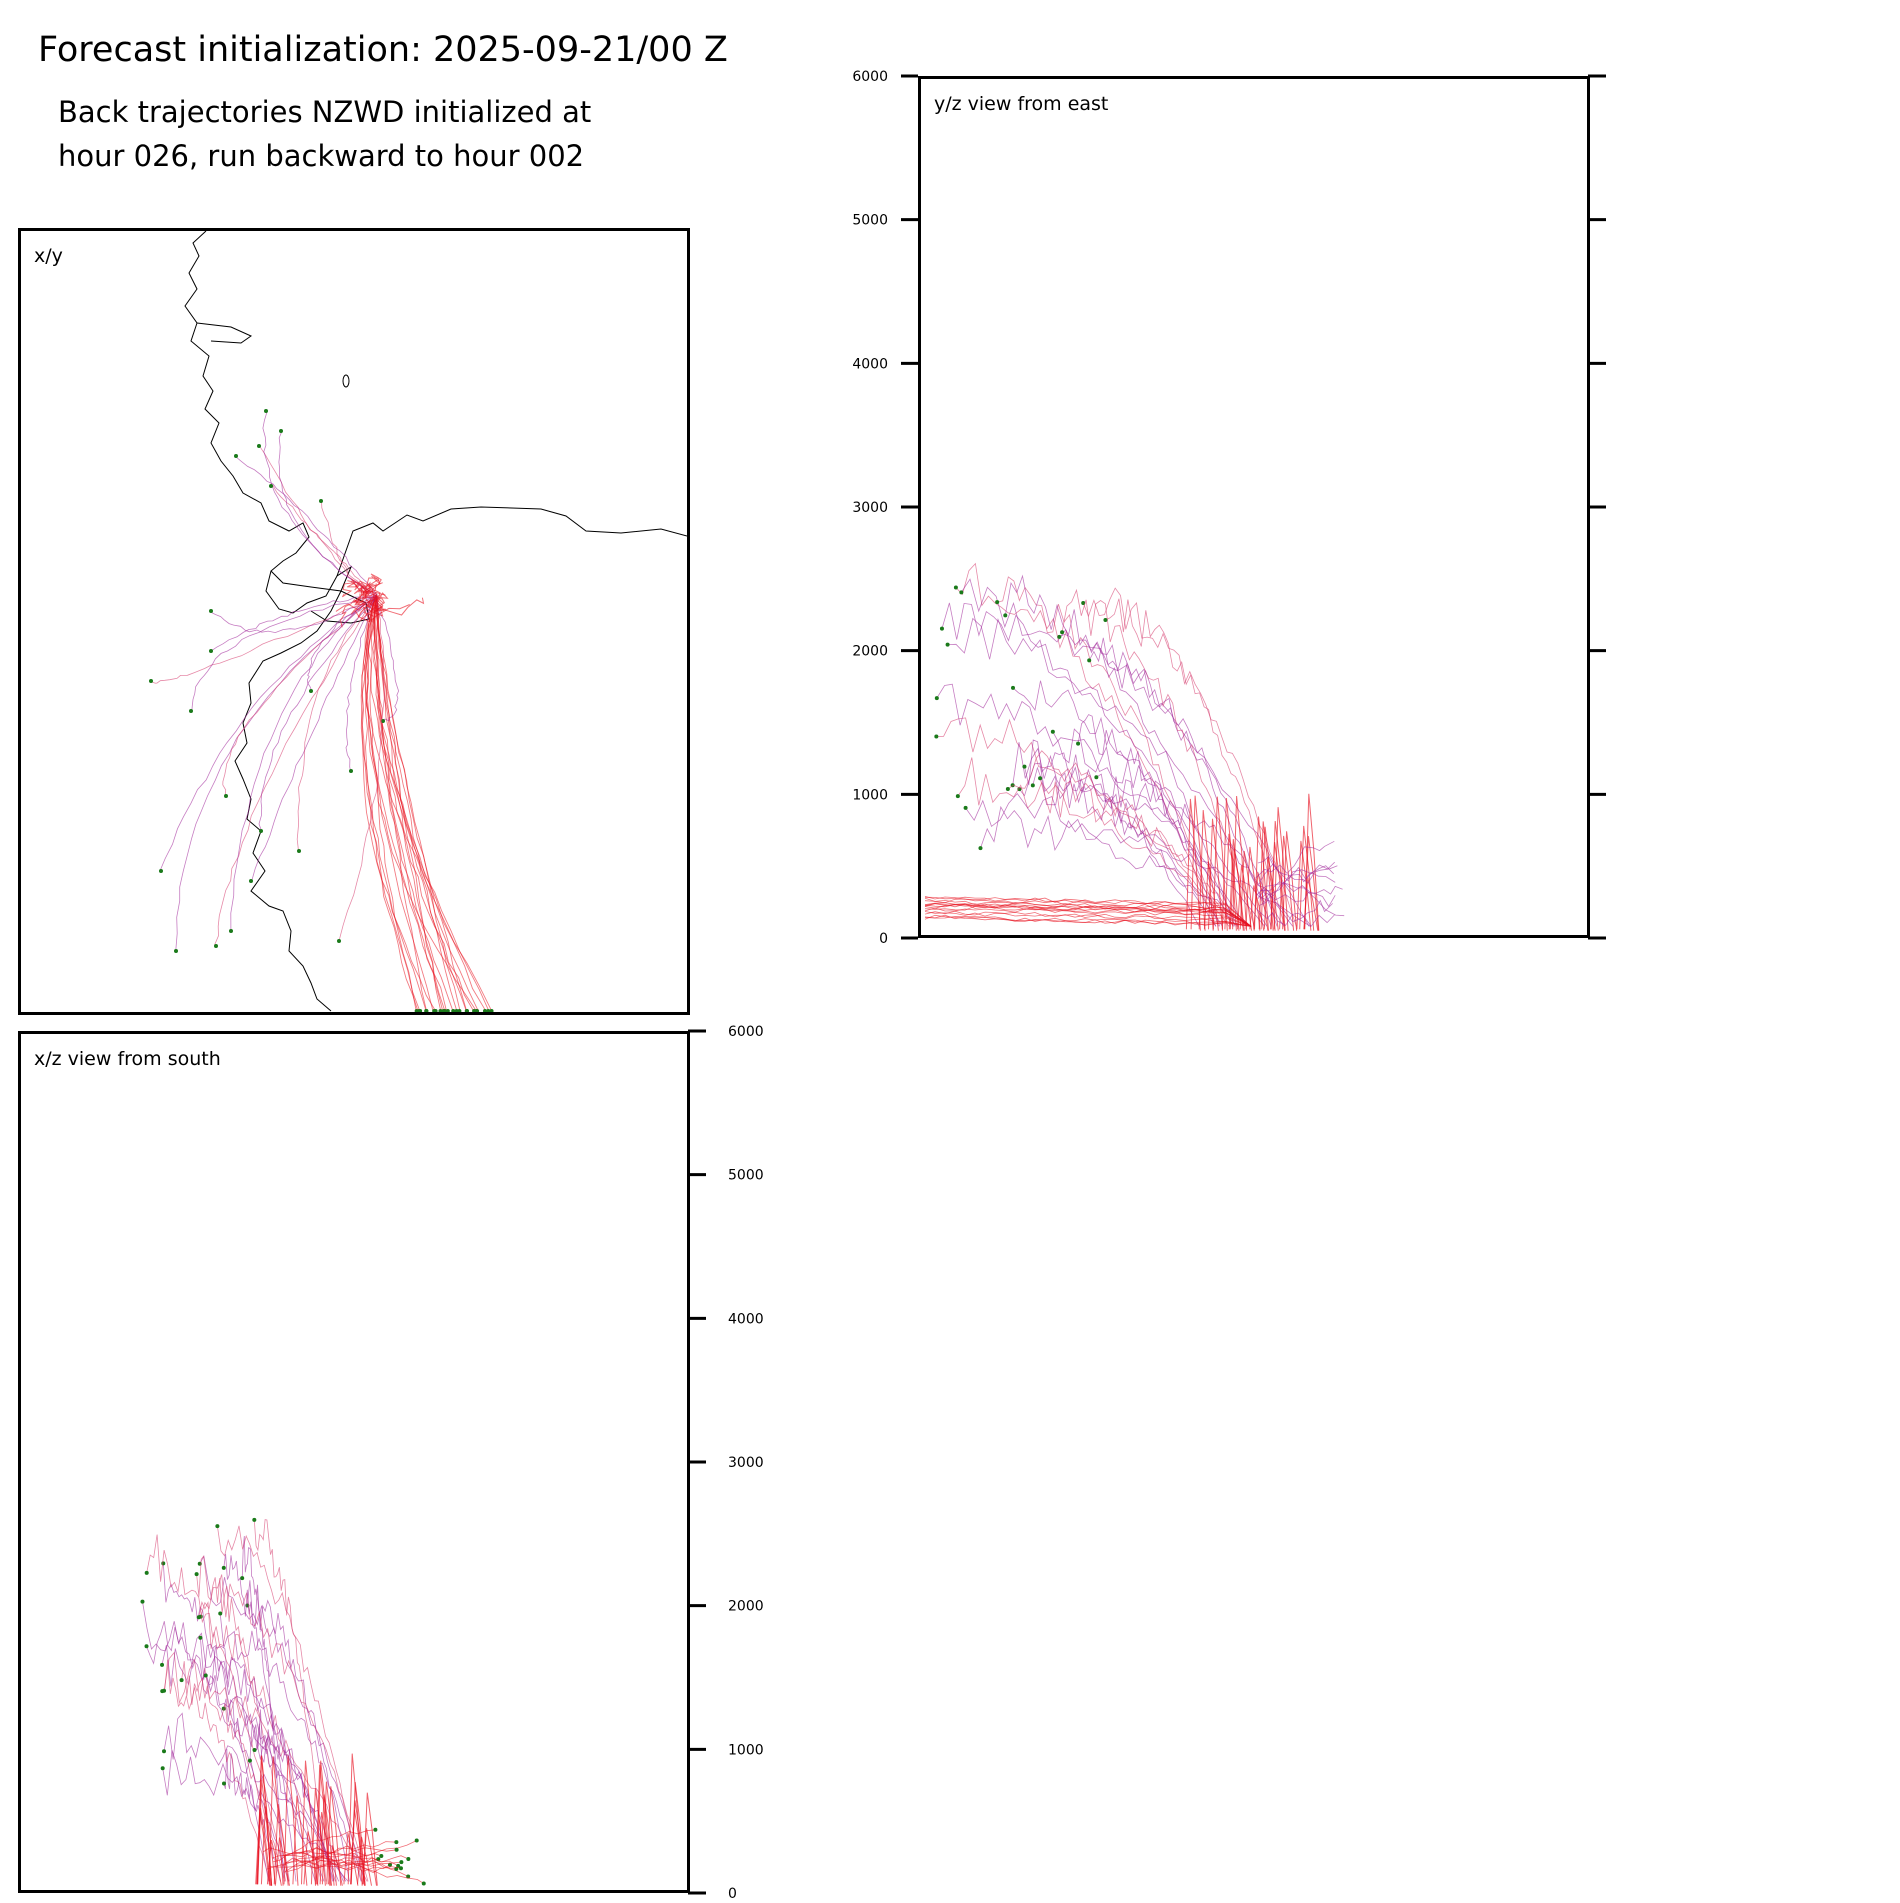 The width and height of the screenshot is (1900, 1903). What do you see at coordinates (48, 256) in the screenshot?
I see `xy-panel-label: x/y` at bounding box center [48, 256].